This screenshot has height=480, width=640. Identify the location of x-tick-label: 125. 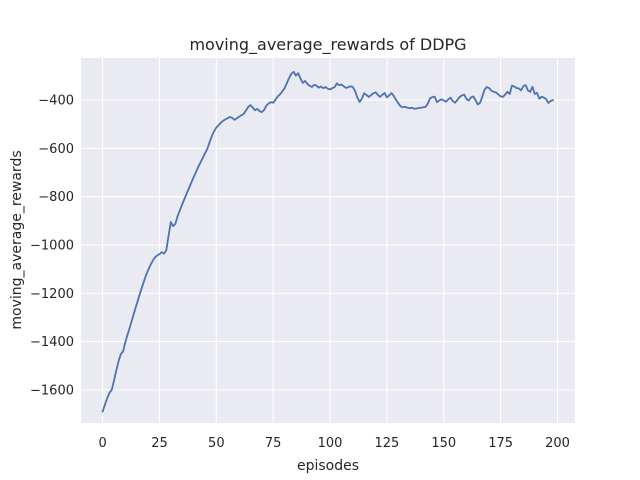
(386, 443).